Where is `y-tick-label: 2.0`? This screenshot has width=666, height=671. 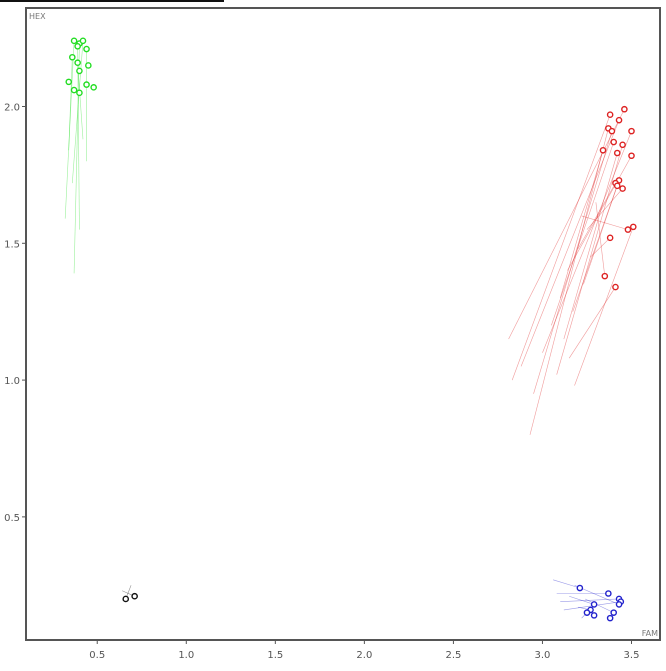
y-tick-label: 2.0 is located at coordinates (12, 107).